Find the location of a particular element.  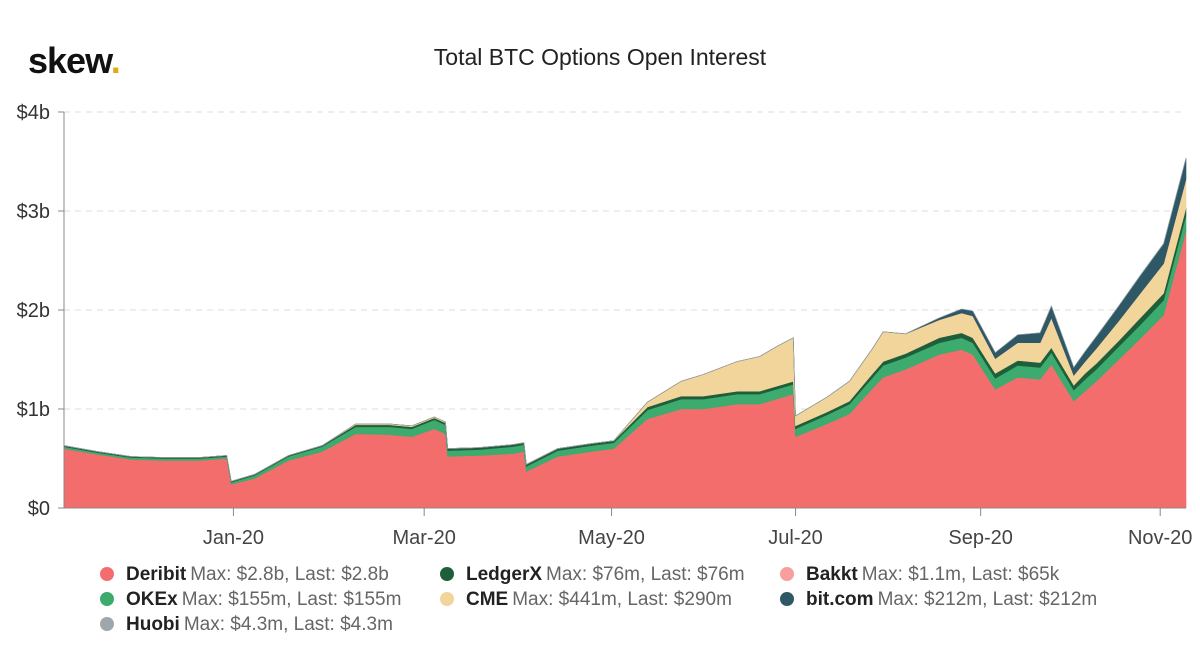

legend-stats: Max: $155m, Last: $155m is located at coordinates (291, 599).